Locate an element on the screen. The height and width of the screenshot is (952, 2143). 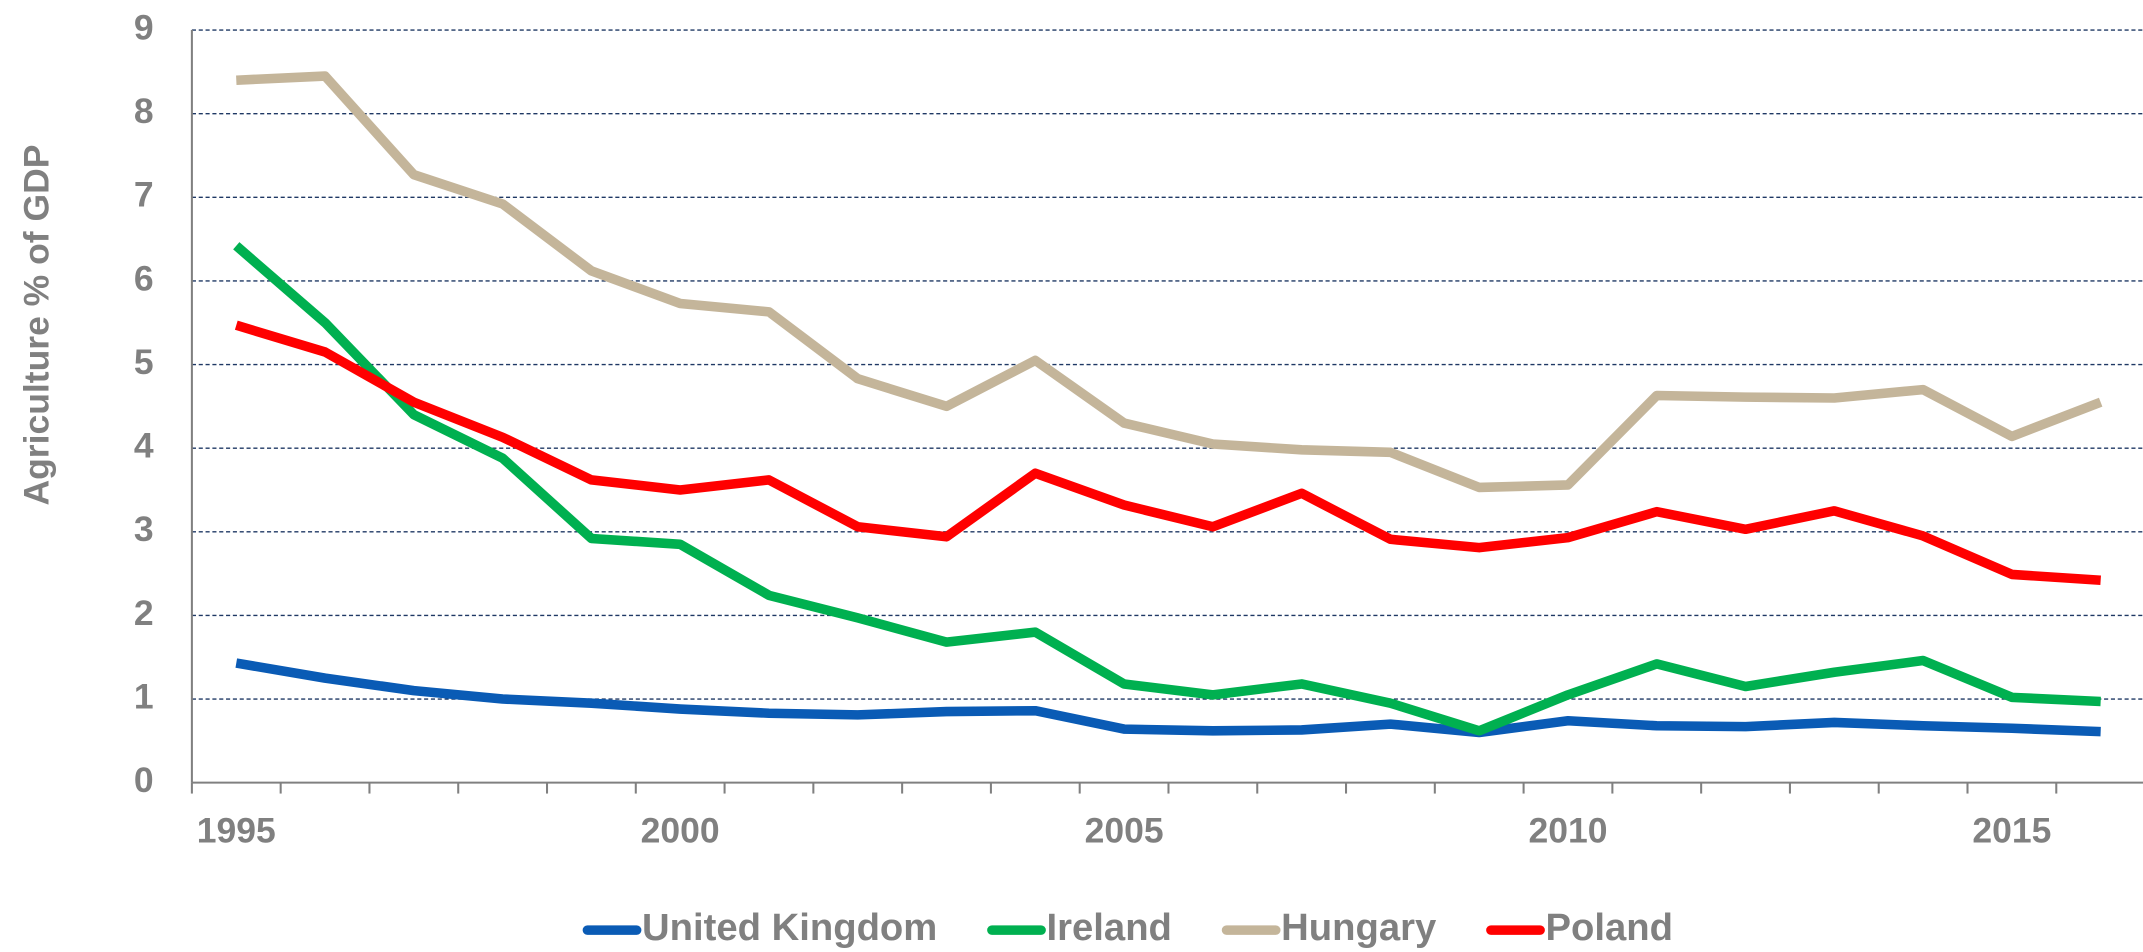
y-tick-label: 2 is located at coordinates (144, 613).